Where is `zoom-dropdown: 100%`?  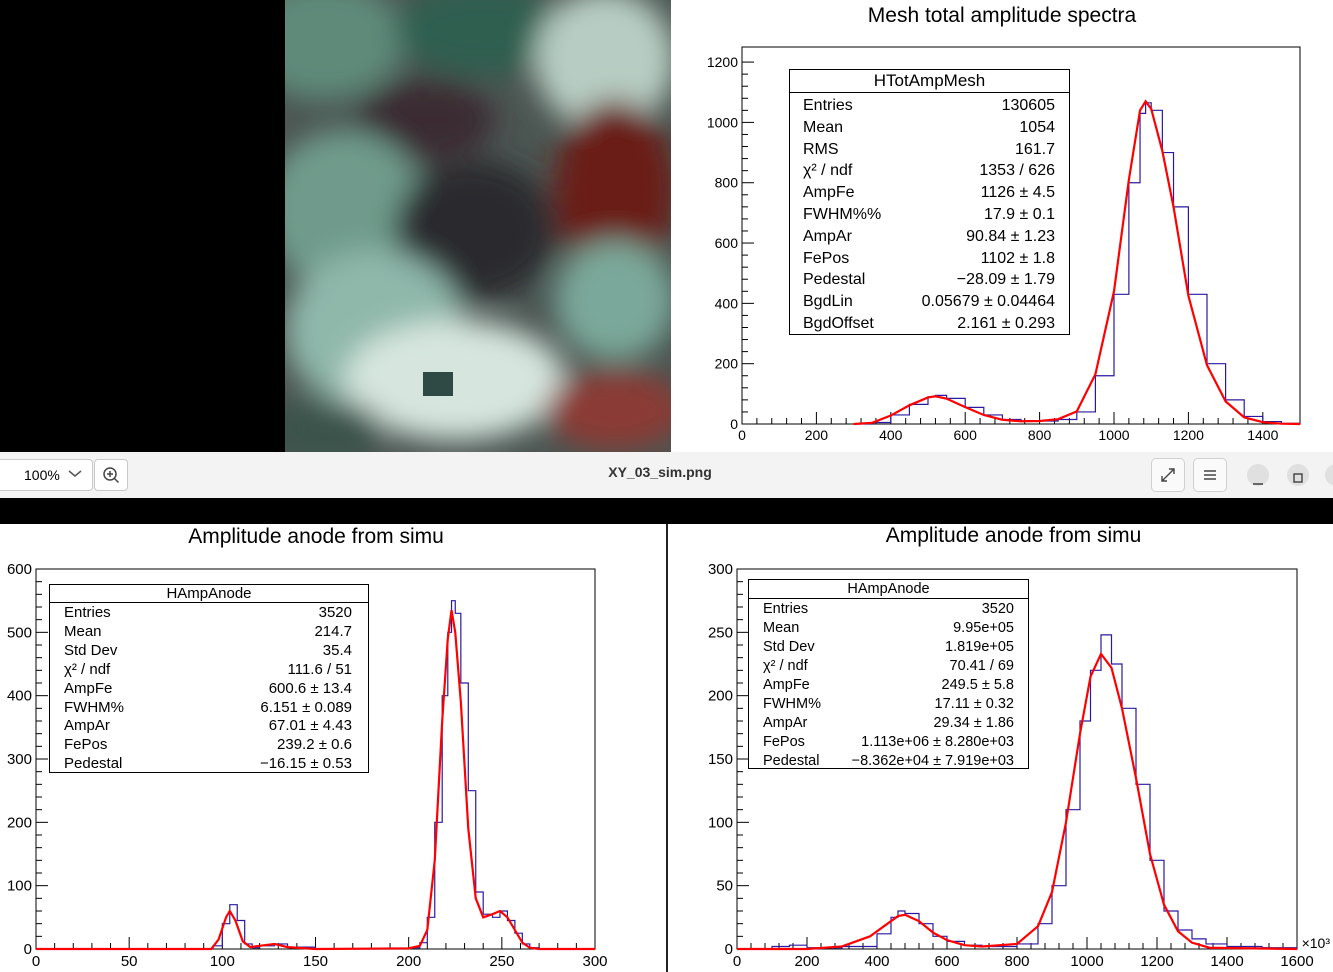
zoom-dropdown: 100% is located at coordinates (46, 475).